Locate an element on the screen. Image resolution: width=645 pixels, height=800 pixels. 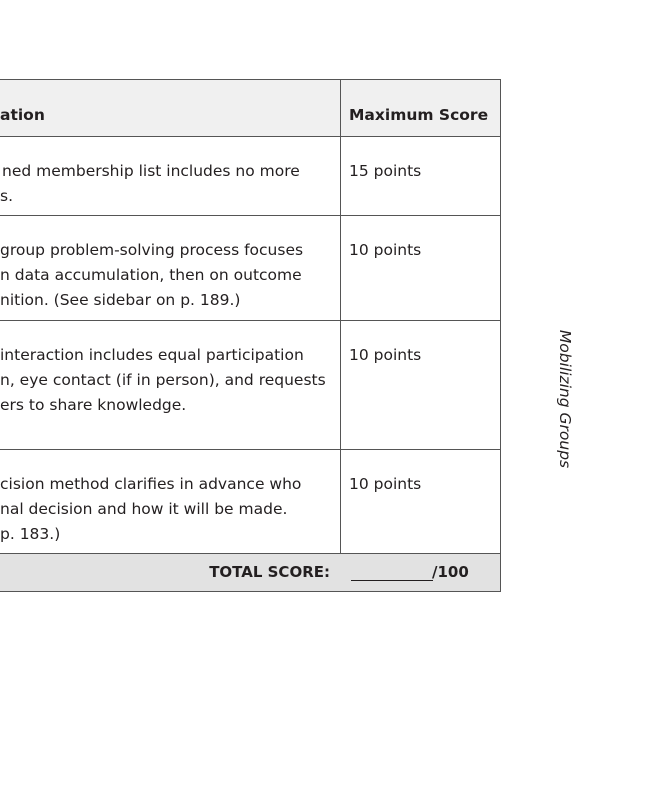
criteria-text: ers to share knowledge. is located at coordinates (93, 405).